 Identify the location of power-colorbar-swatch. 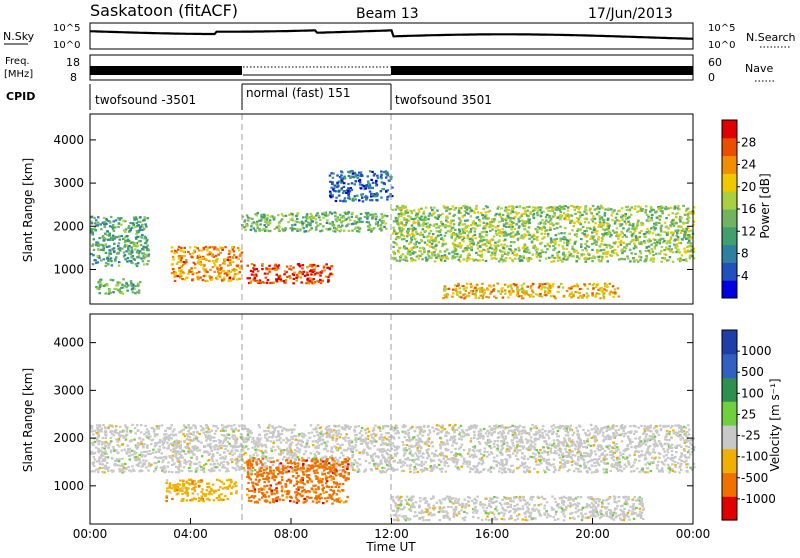
(729, 236).